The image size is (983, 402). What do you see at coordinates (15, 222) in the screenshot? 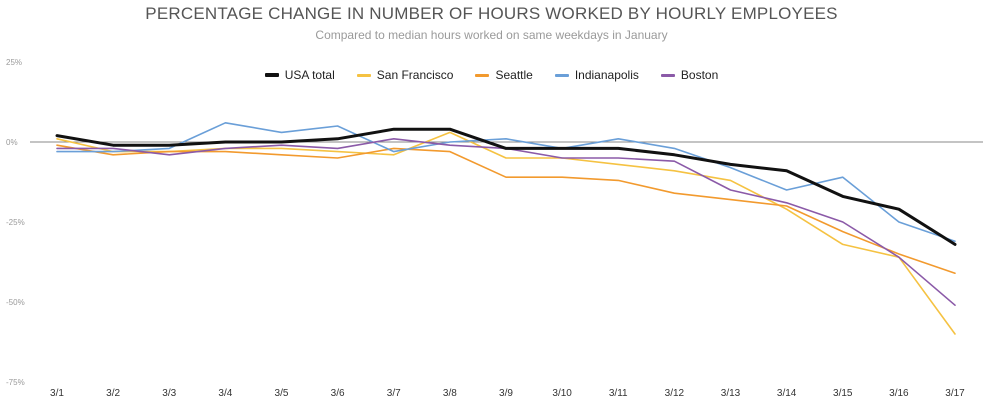
I see `y-tick-label: -25%` at bounding box center [15, 222].